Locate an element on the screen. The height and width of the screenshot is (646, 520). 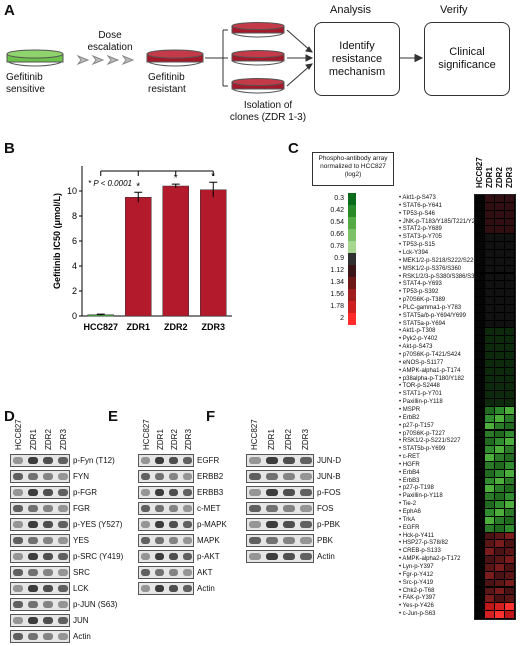
heatmap-row-label: • Akt1-p-S473 is located at coordinates (417, 198).